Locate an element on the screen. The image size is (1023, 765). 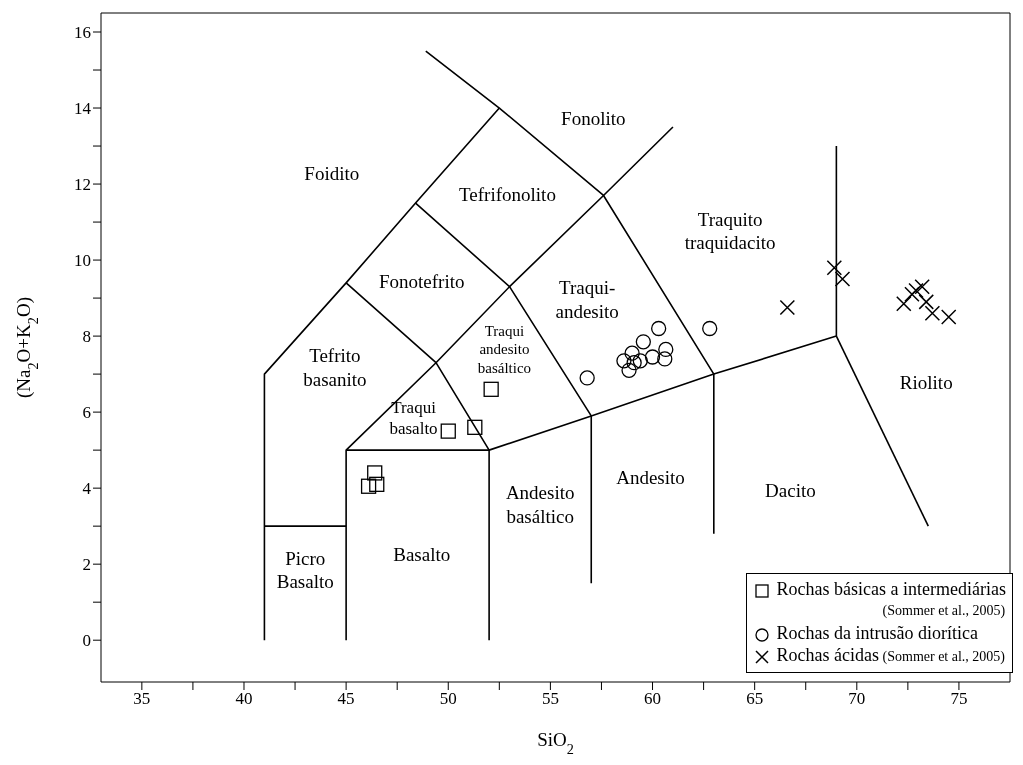
annotation: Foidito is located at coordinates (332, 174).